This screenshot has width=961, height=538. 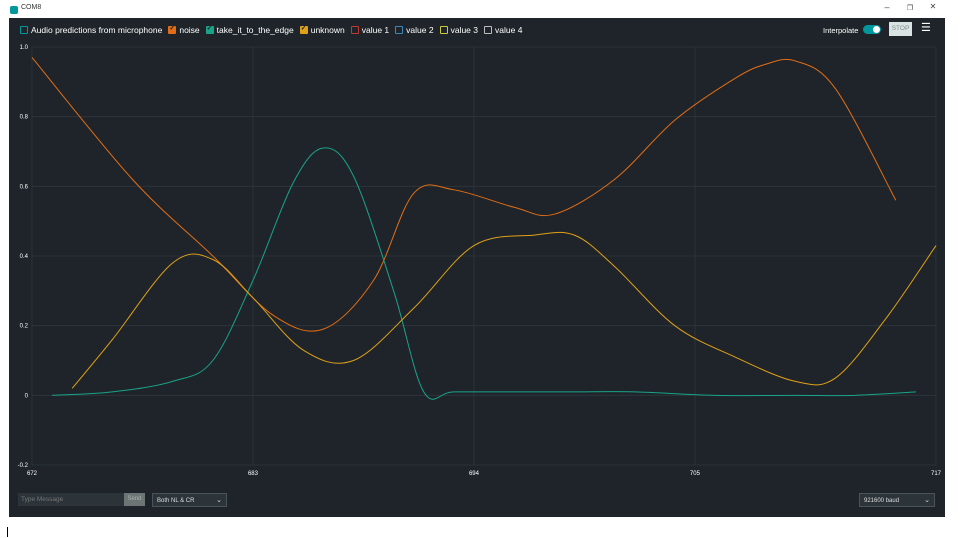 I want to click on window-title: COM8, so click(x=31, y=7).